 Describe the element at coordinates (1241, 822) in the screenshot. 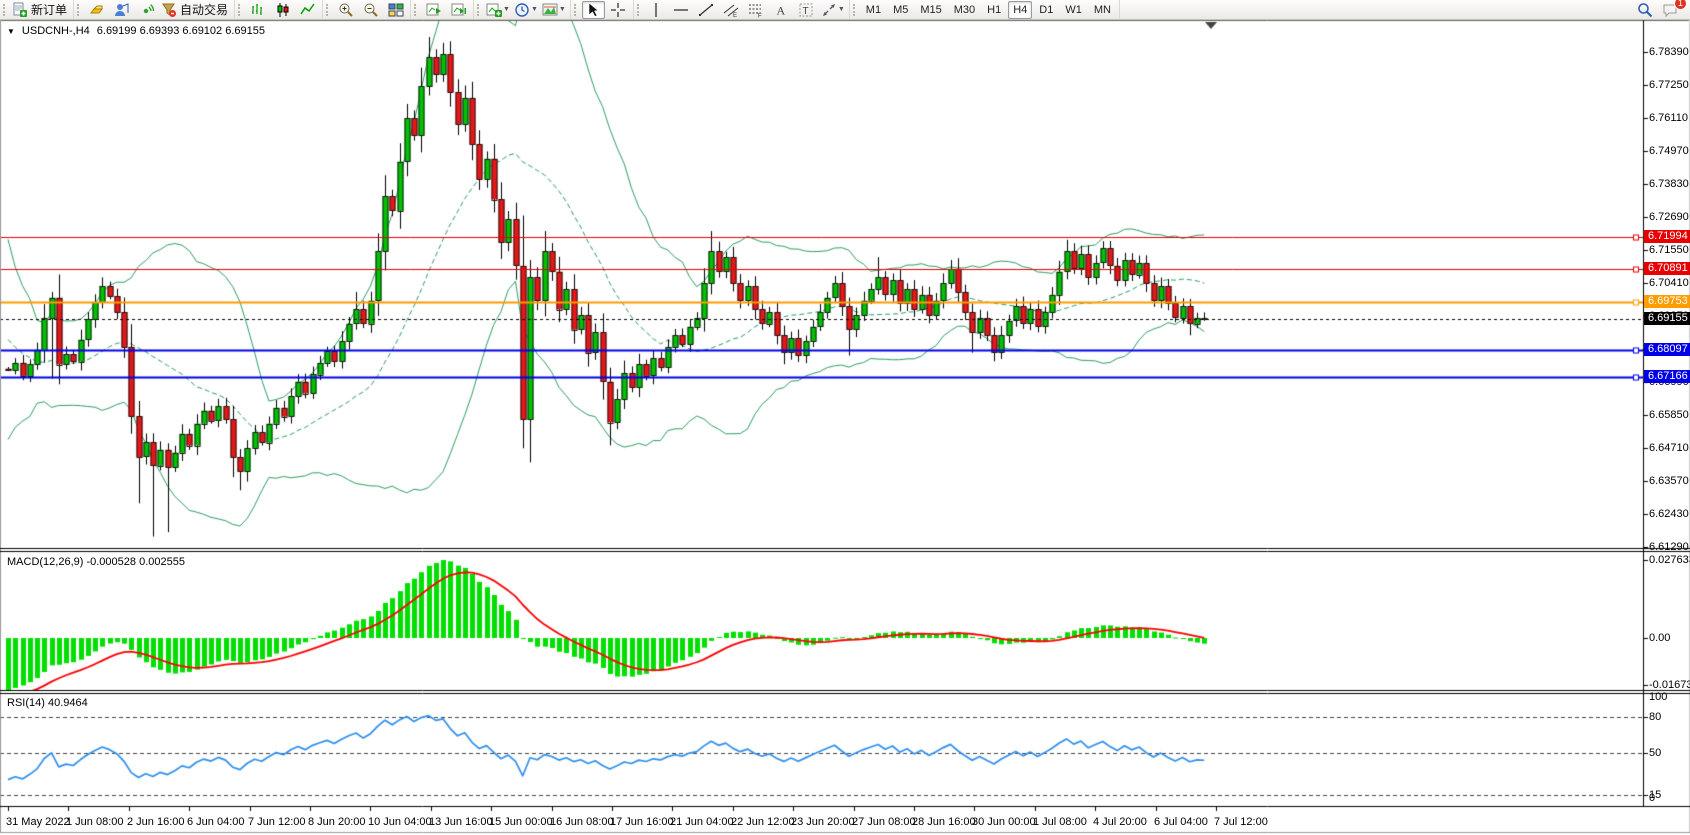

I see `time-axis-label: 7 Jul 12:00` at that location.